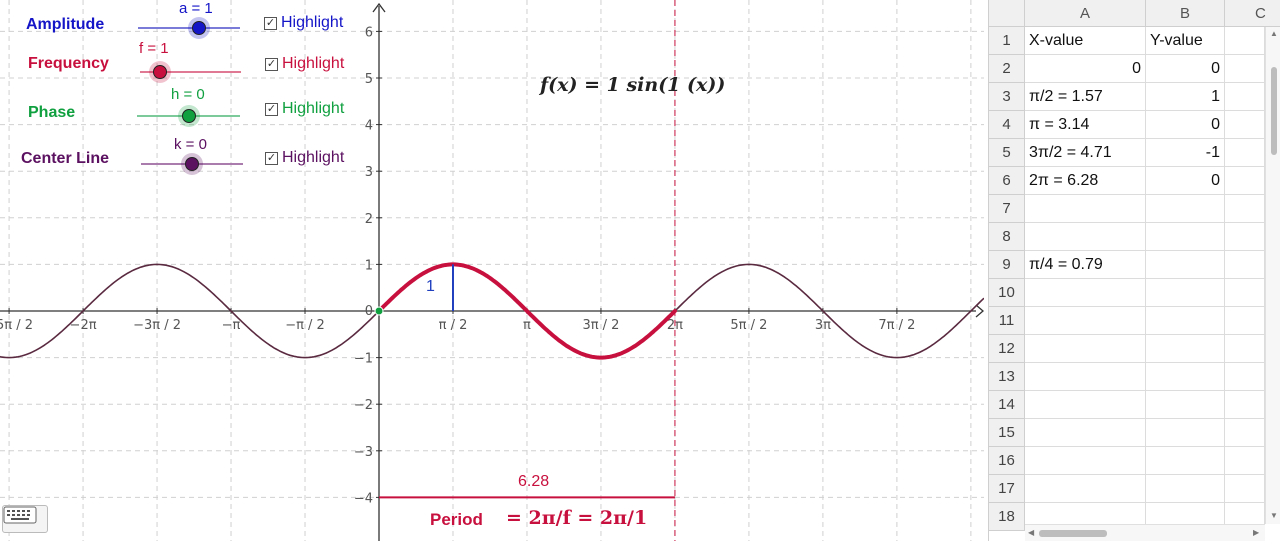 Image resolution: width=1280 pixels, height=541 pixels. What do you see at coordinates (1245, 489) in the screenshot?
I see `cell-c17` at bounding box center [1245, 489].